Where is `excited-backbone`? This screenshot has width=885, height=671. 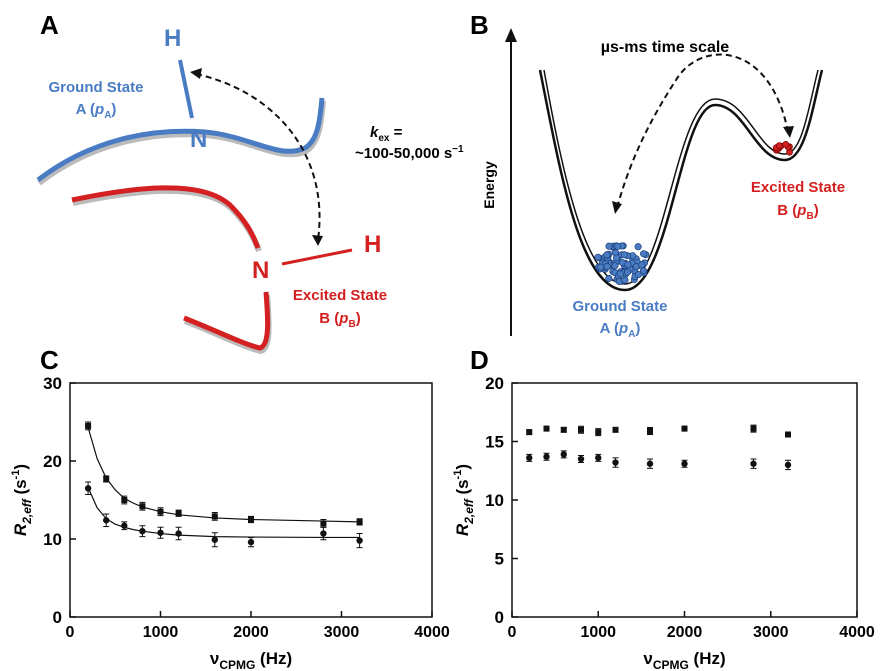 excited-backbone is located at coordinates (227, 321).